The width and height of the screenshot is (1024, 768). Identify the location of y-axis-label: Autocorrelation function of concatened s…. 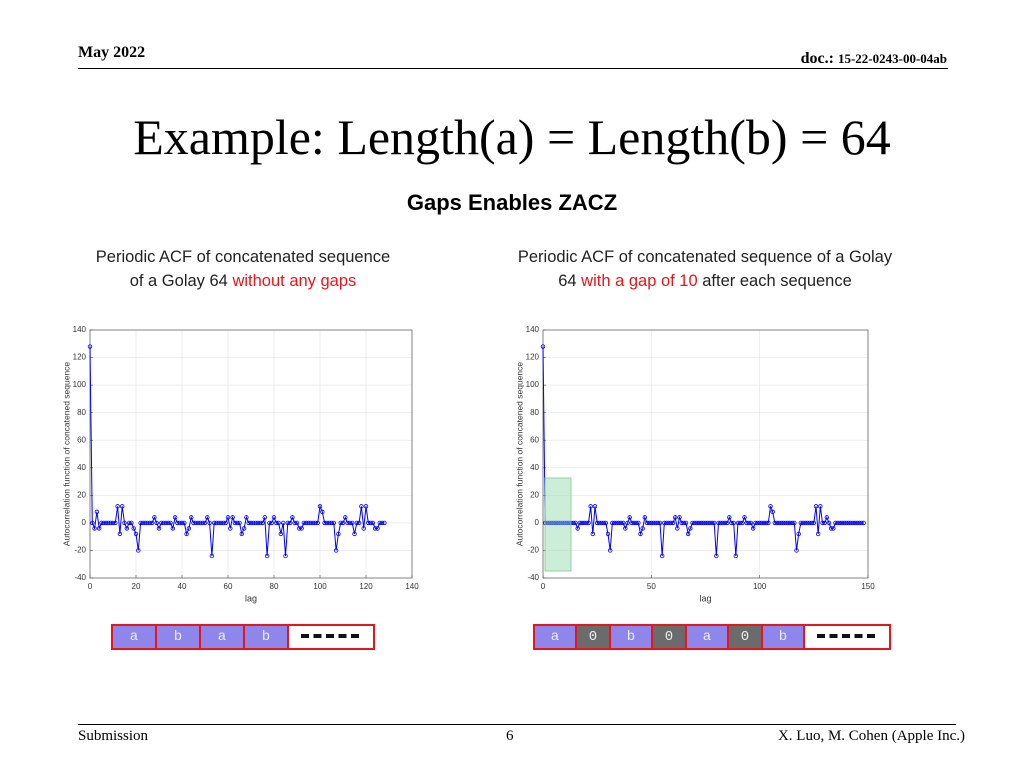
(66, 454).